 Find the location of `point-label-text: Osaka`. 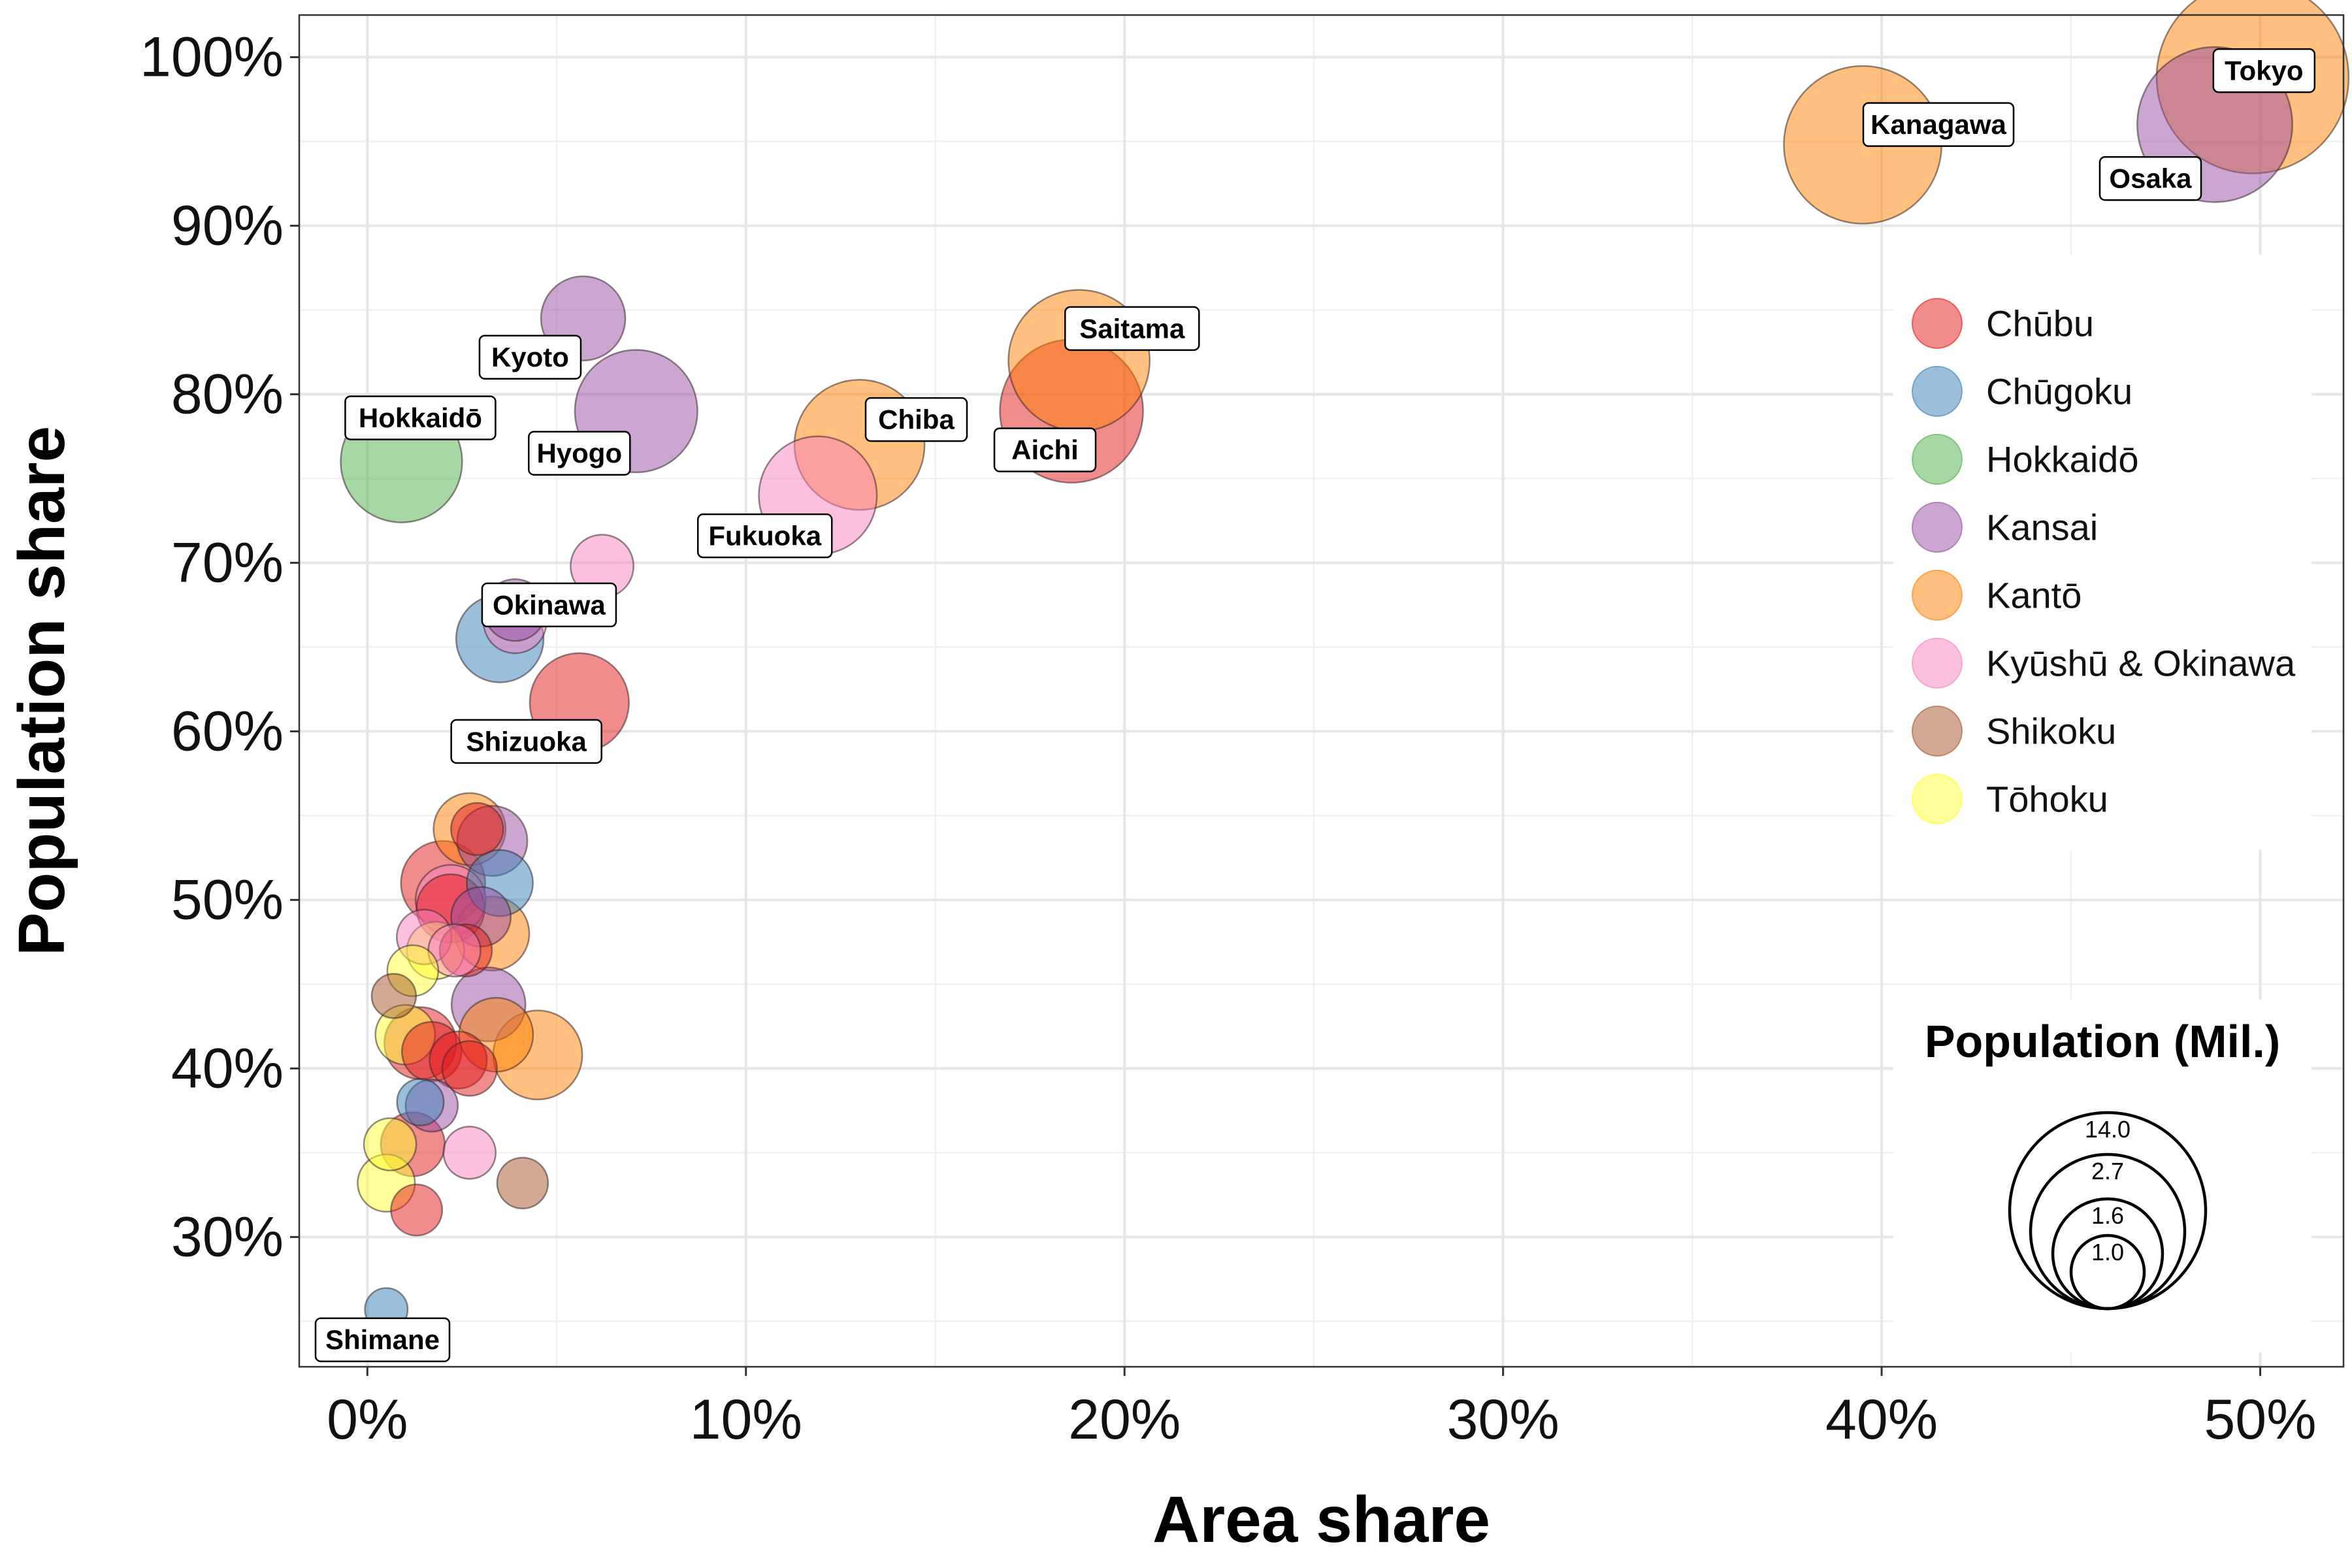

point-label-text: Osaka is located at coordinates (2150, 178).